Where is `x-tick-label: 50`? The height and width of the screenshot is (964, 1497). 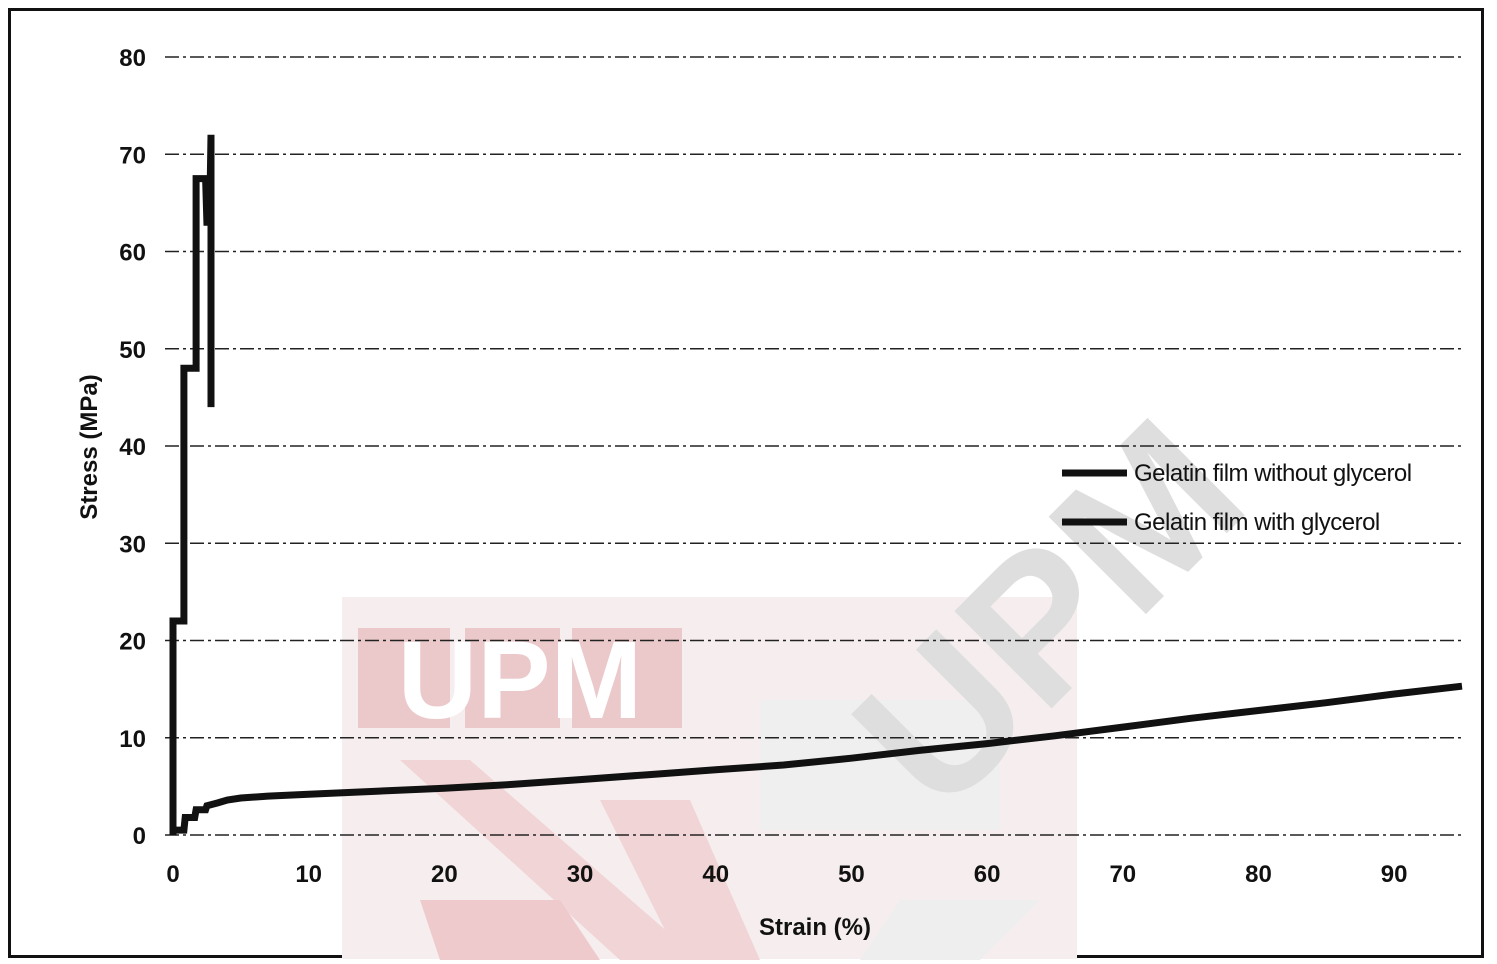 x-tick-label: 50 is located at coordinates (851, 874).